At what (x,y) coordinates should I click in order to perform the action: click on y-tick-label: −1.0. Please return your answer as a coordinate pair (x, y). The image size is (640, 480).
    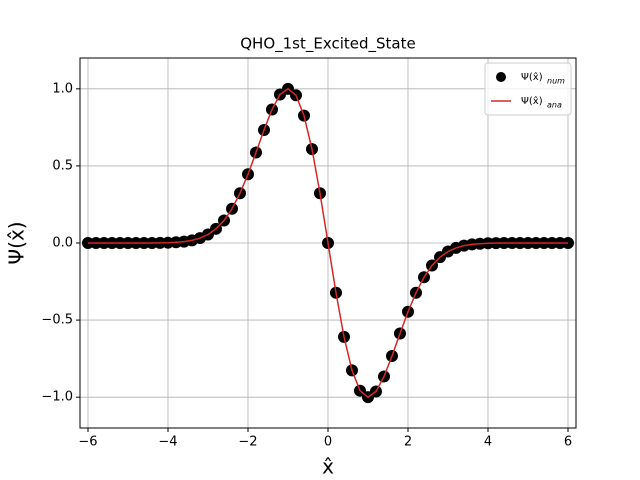
    Looking at the image, I should click on (57, 397).